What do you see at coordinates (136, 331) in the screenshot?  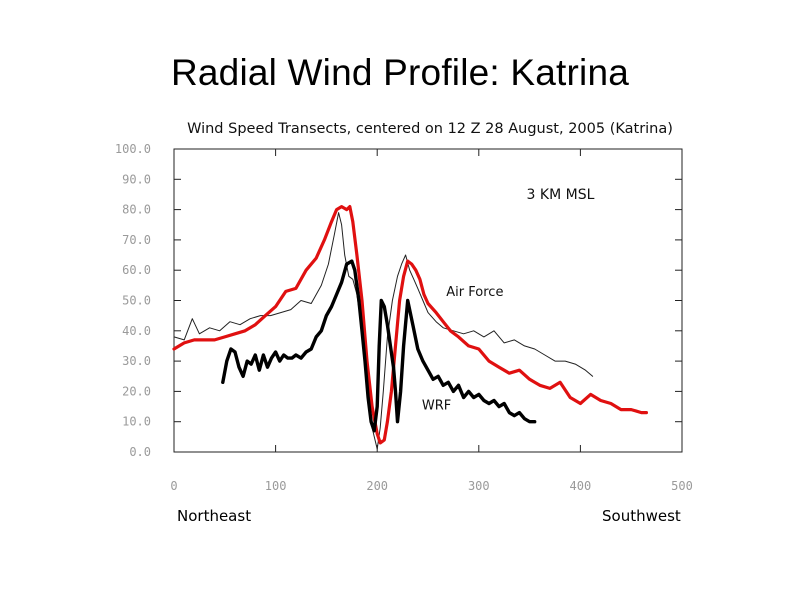 I see `y-tick-label: 40.0` at bounding box center [136, 331].